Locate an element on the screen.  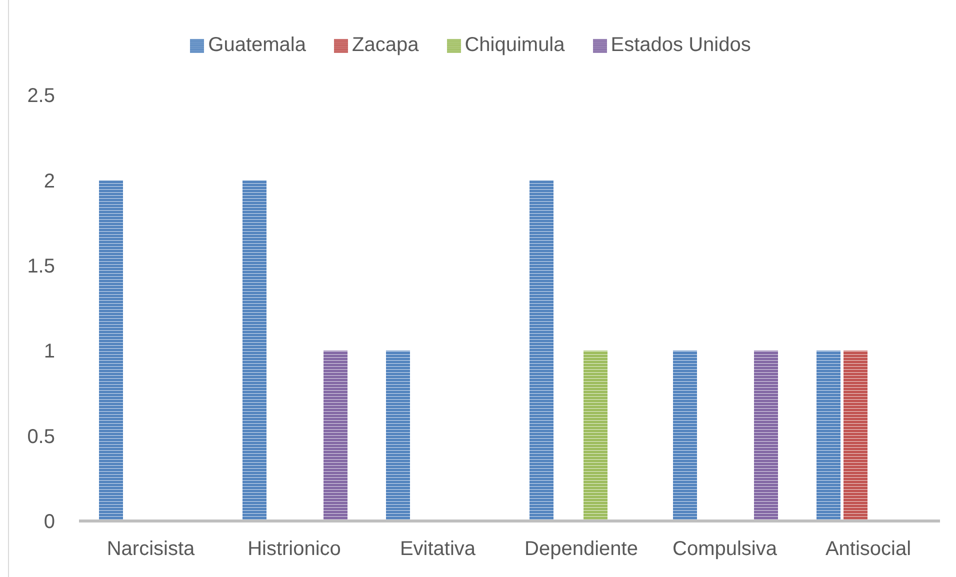
x-tick-label: Dependiente is located at coordinates (581, 549).